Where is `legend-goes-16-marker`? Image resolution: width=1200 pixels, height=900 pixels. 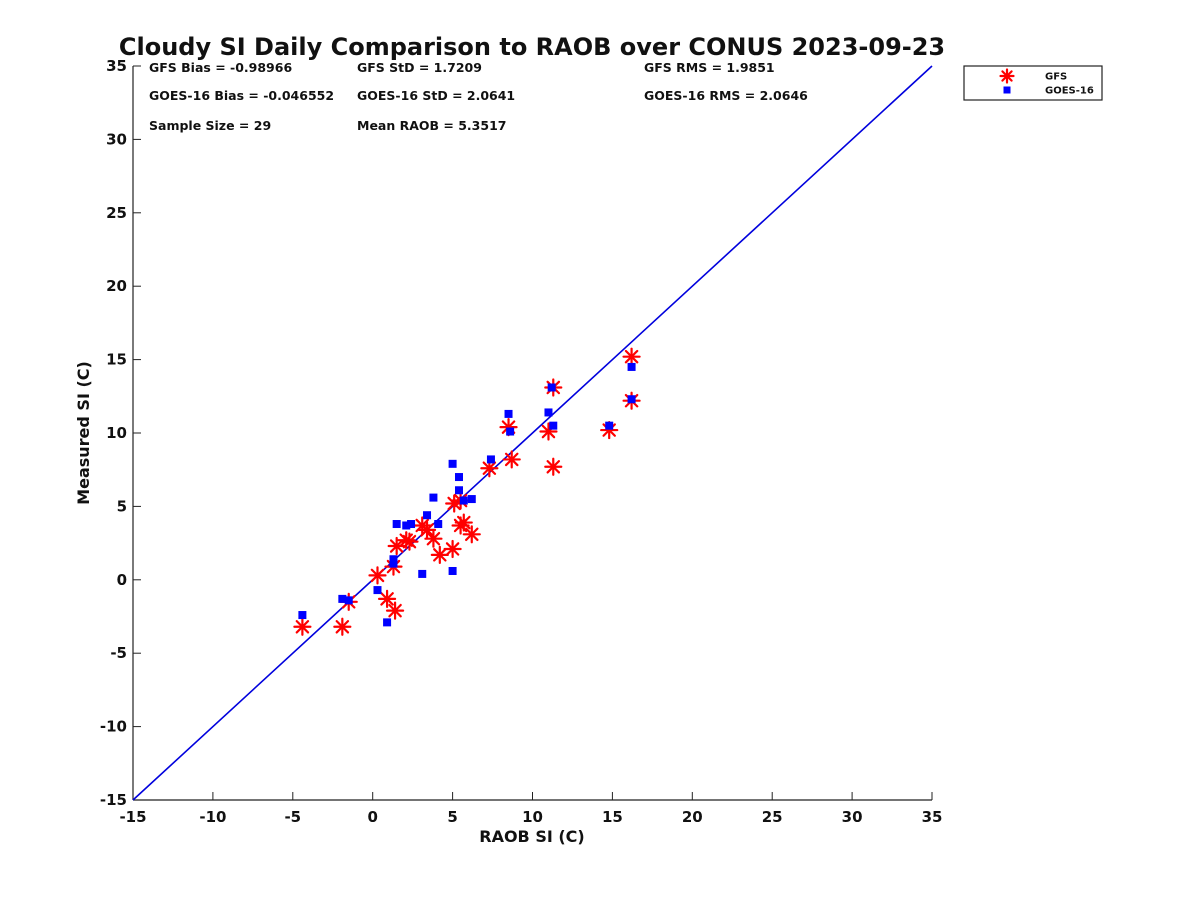
legend-goes-16-marker is located at coordinates (1007, 90).